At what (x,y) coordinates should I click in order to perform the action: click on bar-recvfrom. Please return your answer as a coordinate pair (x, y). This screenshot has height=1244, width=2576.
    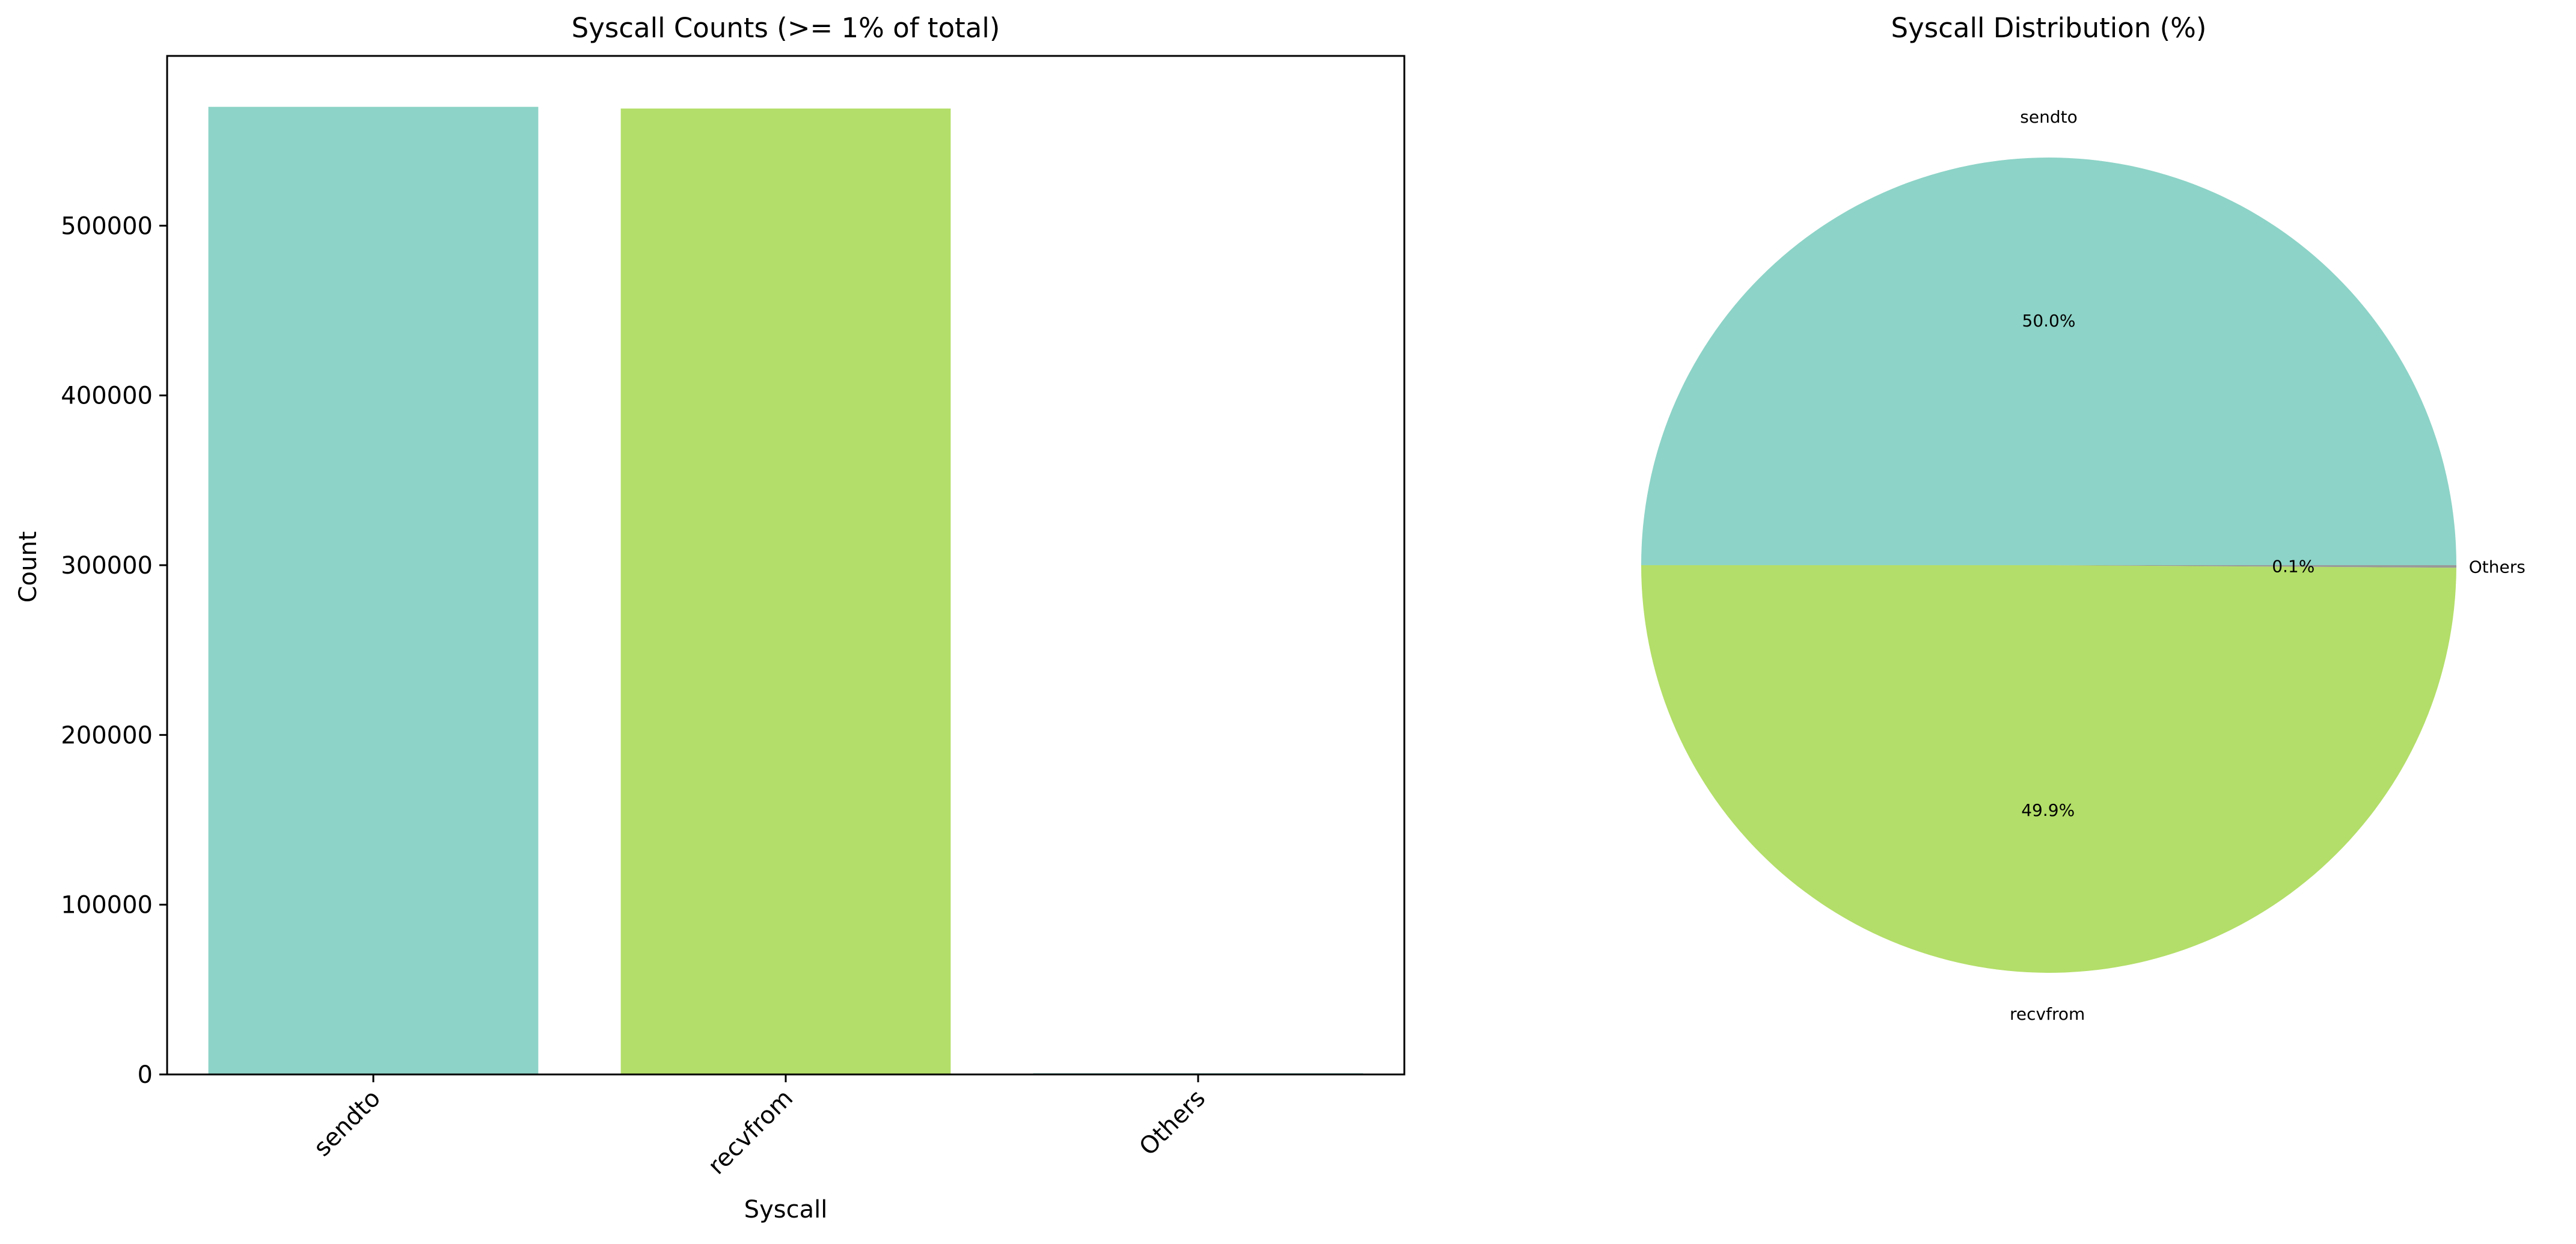
    Looking at the image, I should click on (785, 591).